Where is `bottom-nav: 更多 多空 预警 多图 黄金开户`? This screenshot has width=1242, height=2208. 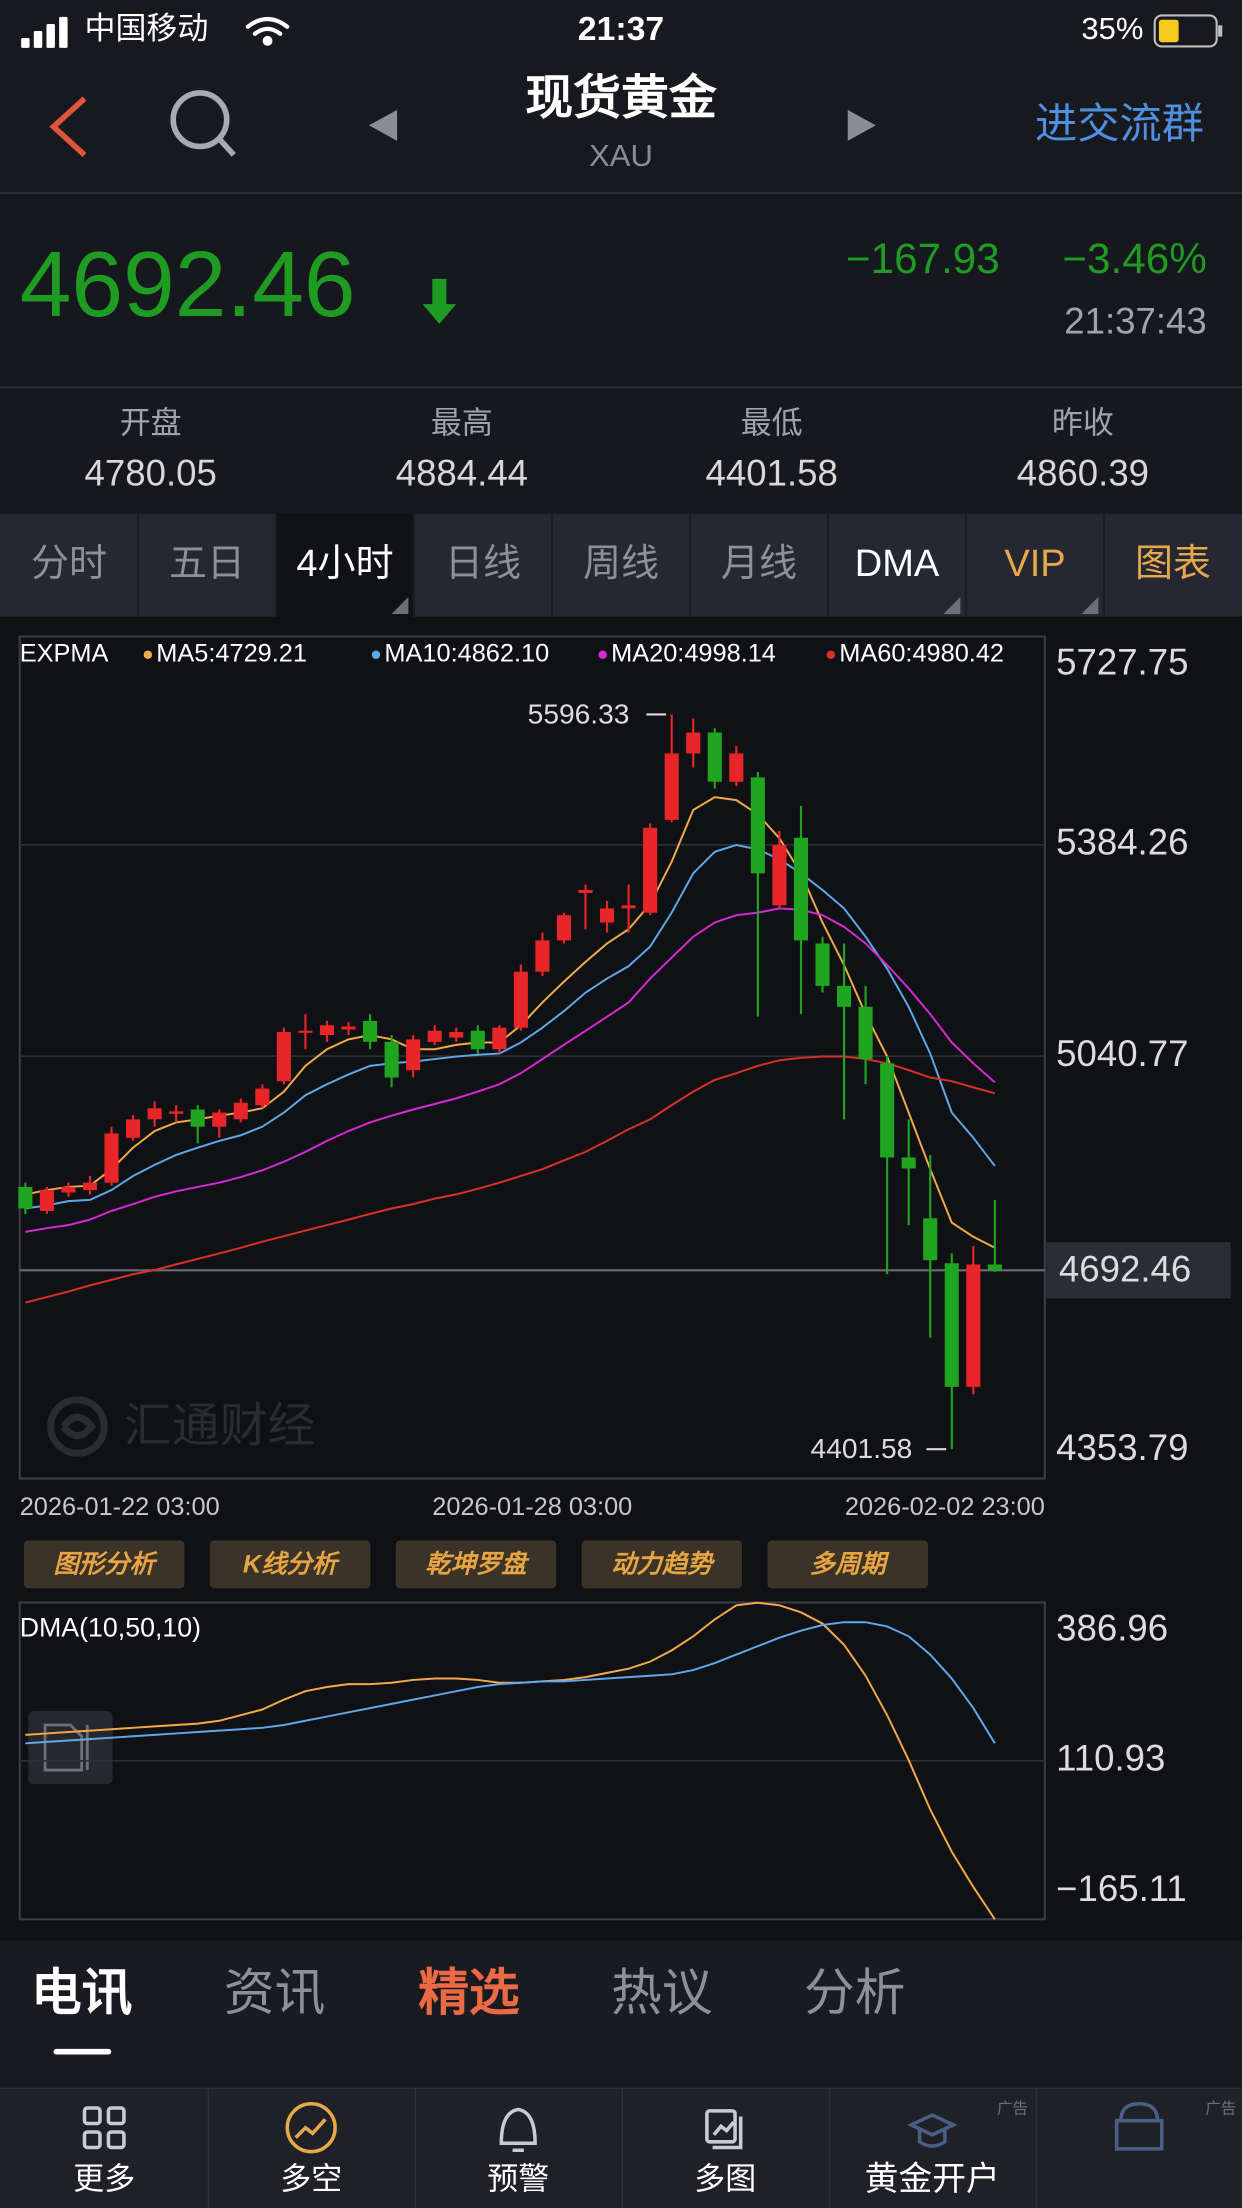 bottom-nav: 更多 多空 预警 多图 黄金开户 is located at coordinates (536, 2179).